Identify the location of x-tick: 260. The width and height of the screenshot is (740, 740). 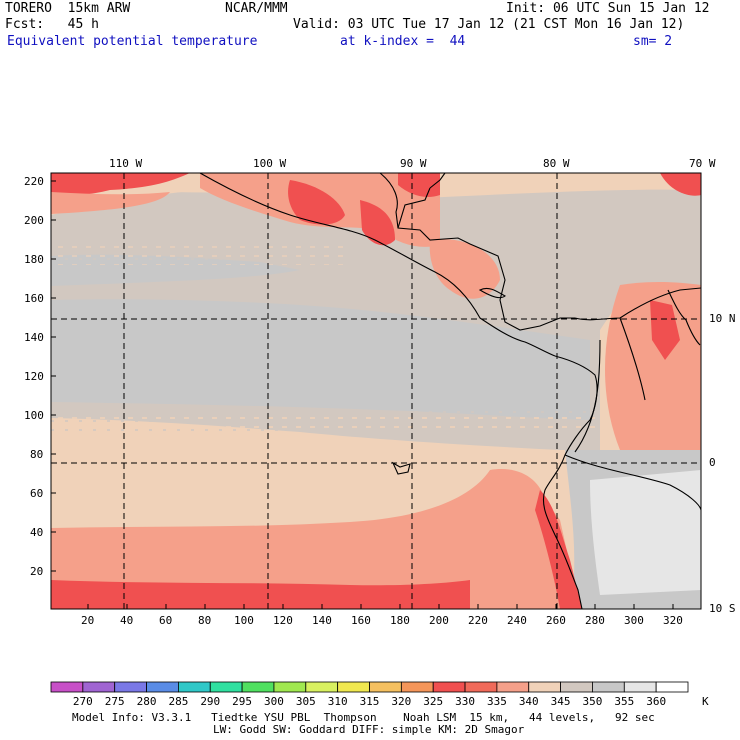
(556, 620).